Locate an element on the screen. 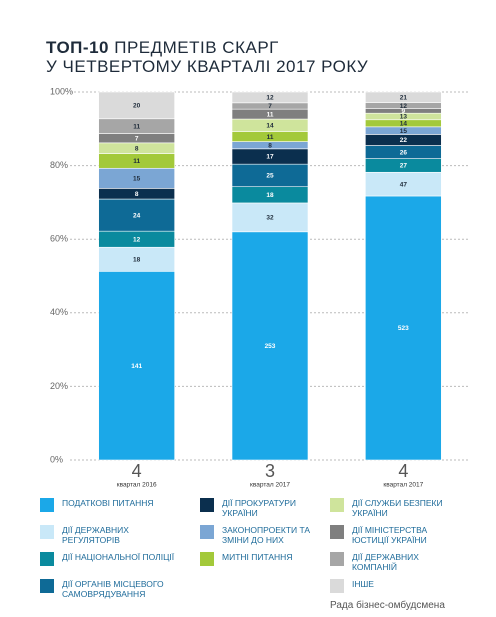 Image resolution: width=496 pixels, height=617 pixels. data-label: 32 is located at coordinates (270, 218).